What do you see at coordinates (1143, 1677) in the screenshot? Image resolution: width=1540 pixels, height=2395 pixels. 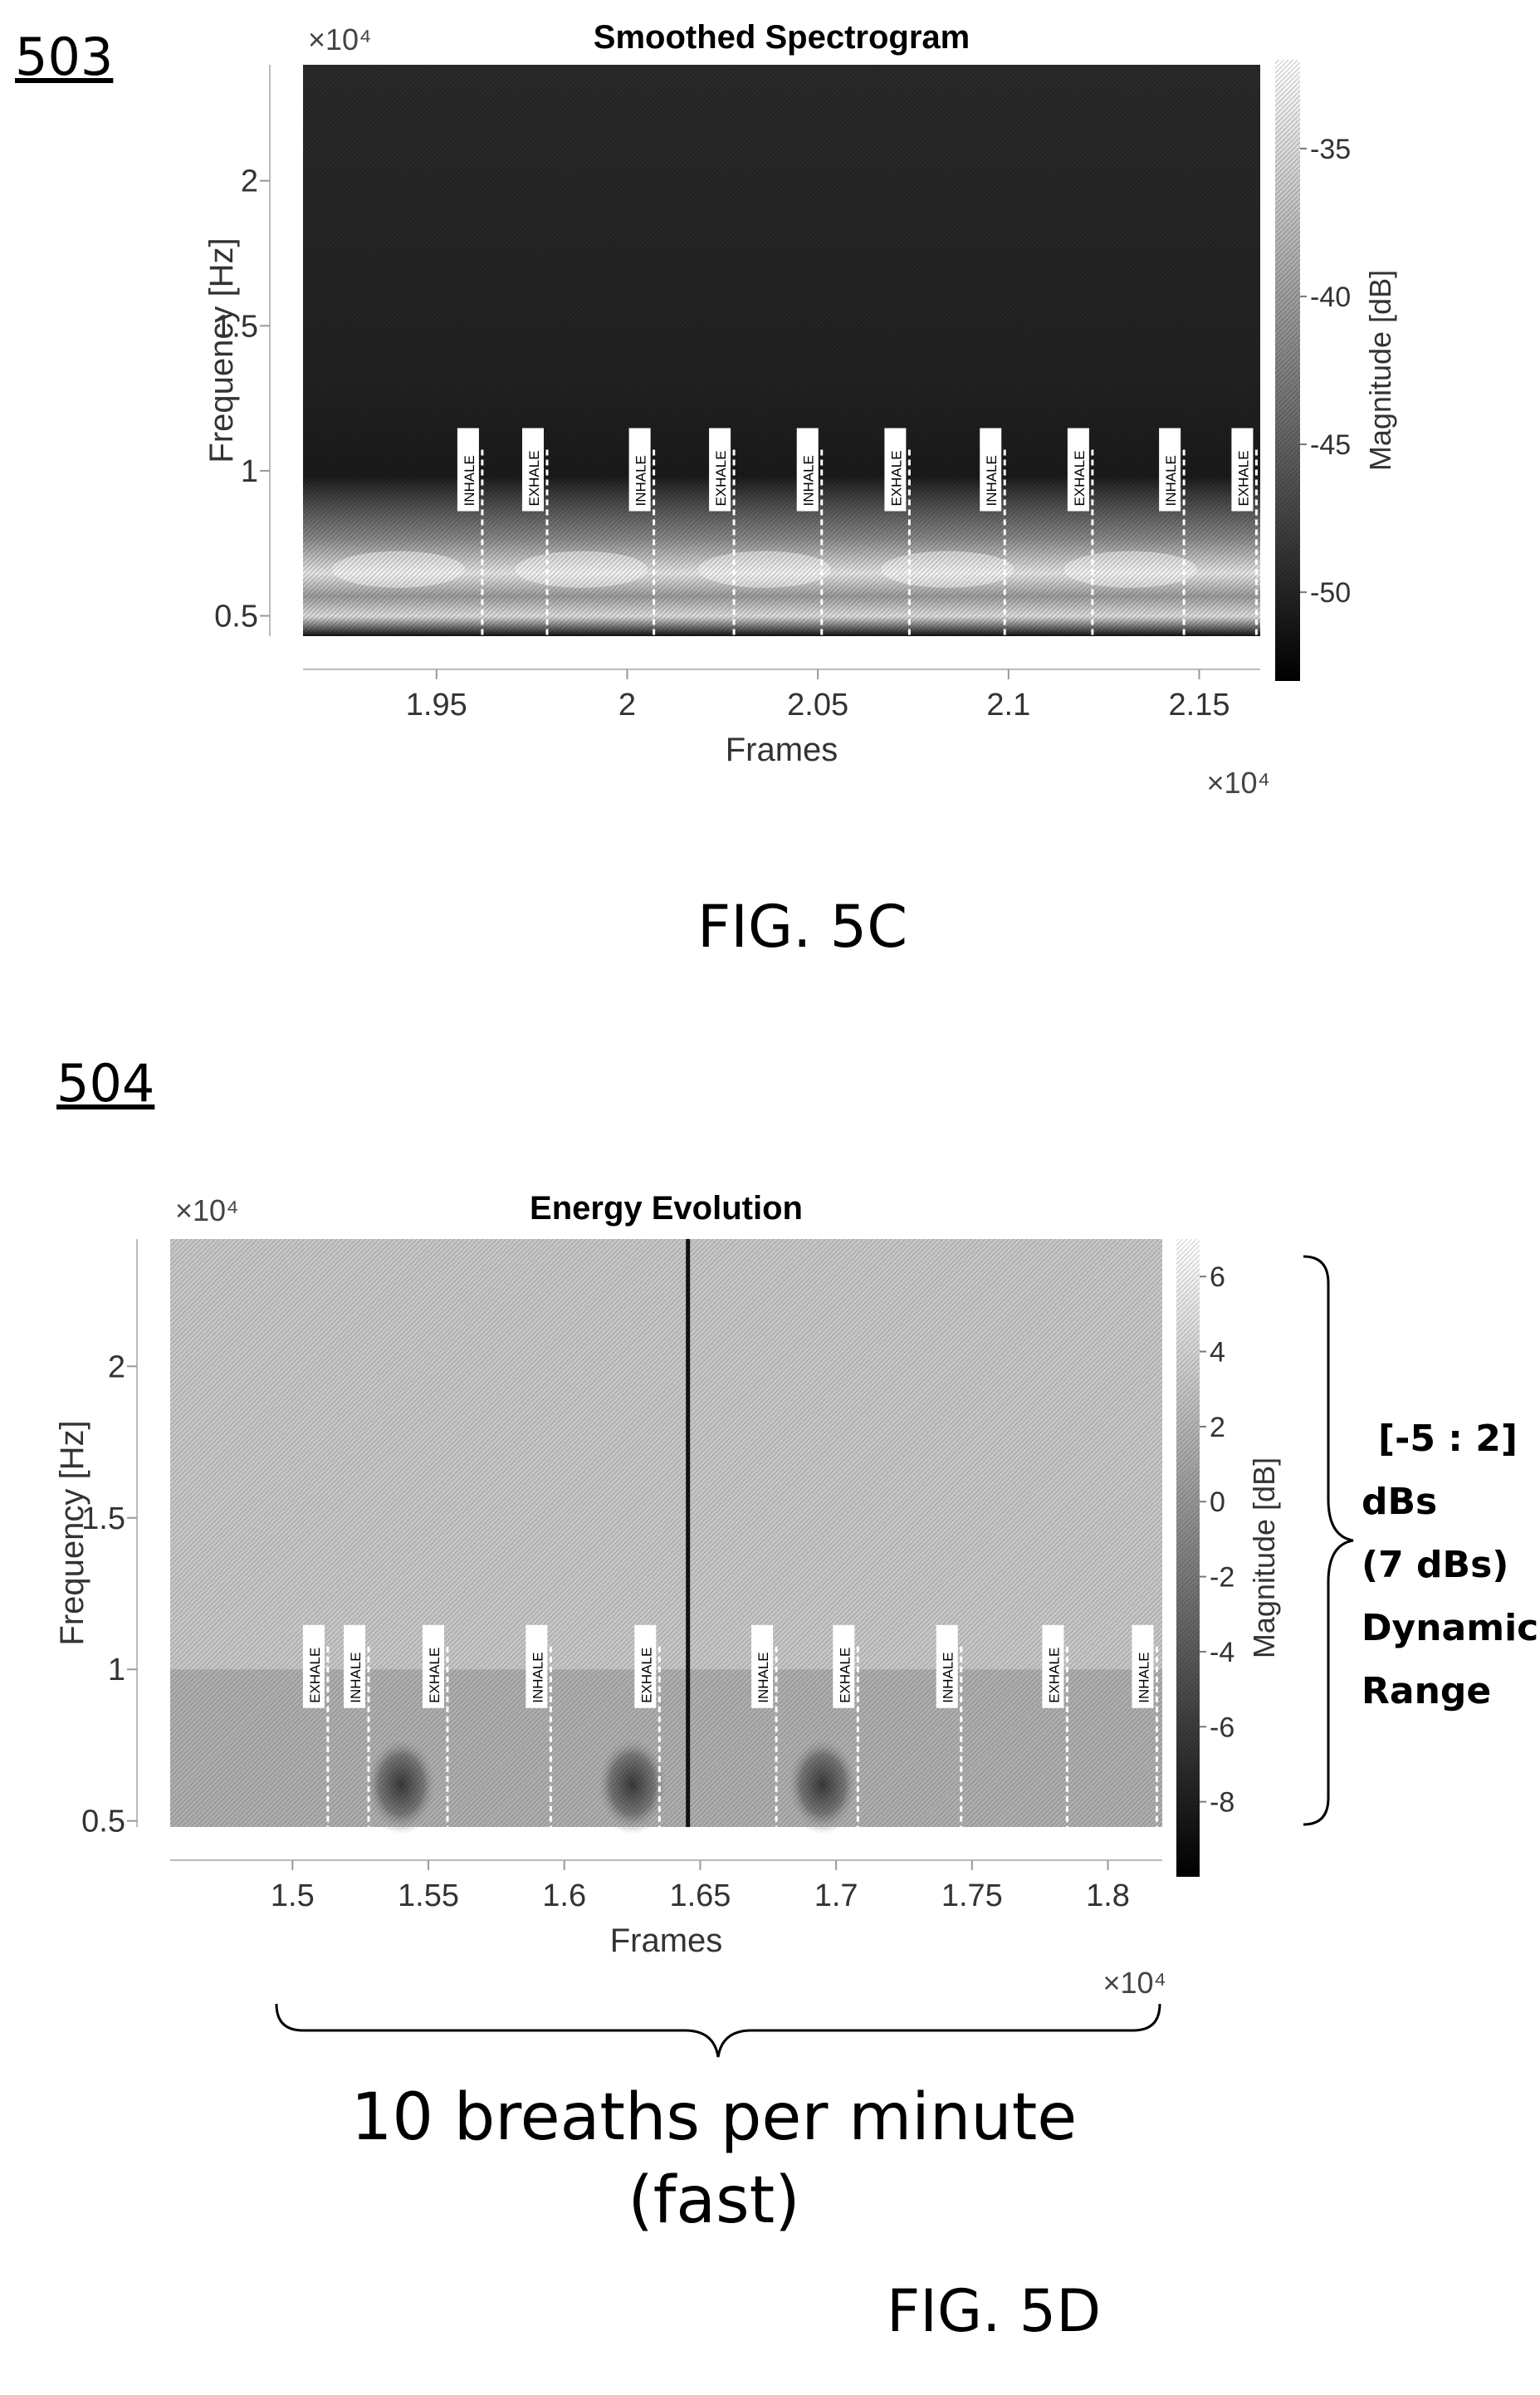 I see `annotation-label-10: INHALE` at bounding box center [1143, 1677].